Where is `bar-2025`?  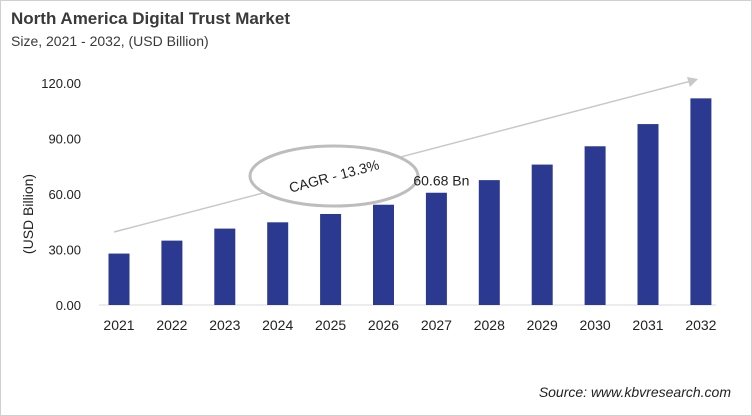 bar-2025 is located at coordinates (331, 259).